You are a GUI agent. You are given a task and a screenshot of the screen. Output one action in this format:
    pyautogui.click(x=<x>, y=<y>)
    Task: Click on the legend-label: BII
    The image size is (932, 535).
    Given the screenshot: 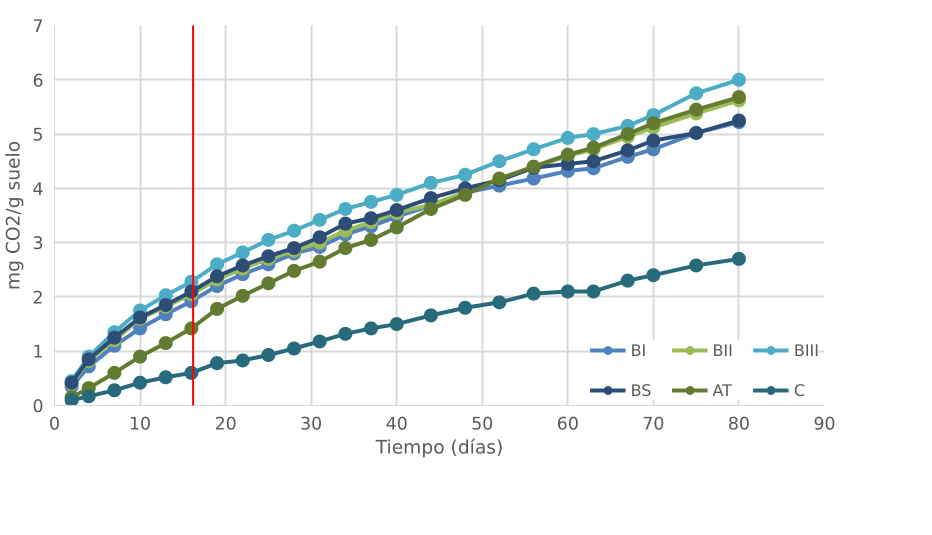 What is the action you would take?
    pyautogui.click(x=722, y=350)
    